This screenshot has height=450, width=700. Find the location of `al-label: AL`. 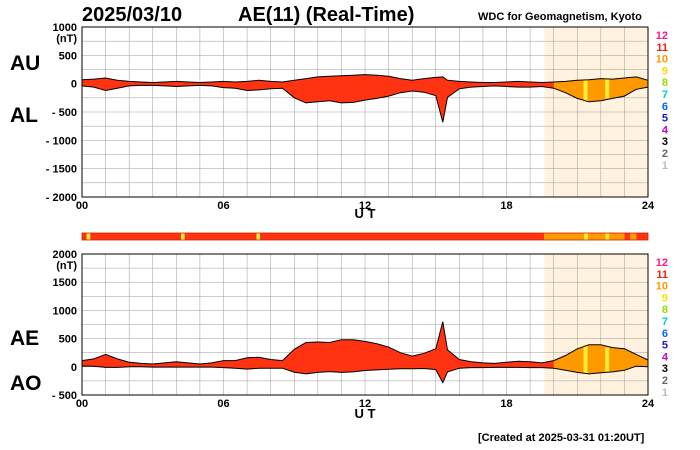

al-label: AL is located at coordinates (24, 115).